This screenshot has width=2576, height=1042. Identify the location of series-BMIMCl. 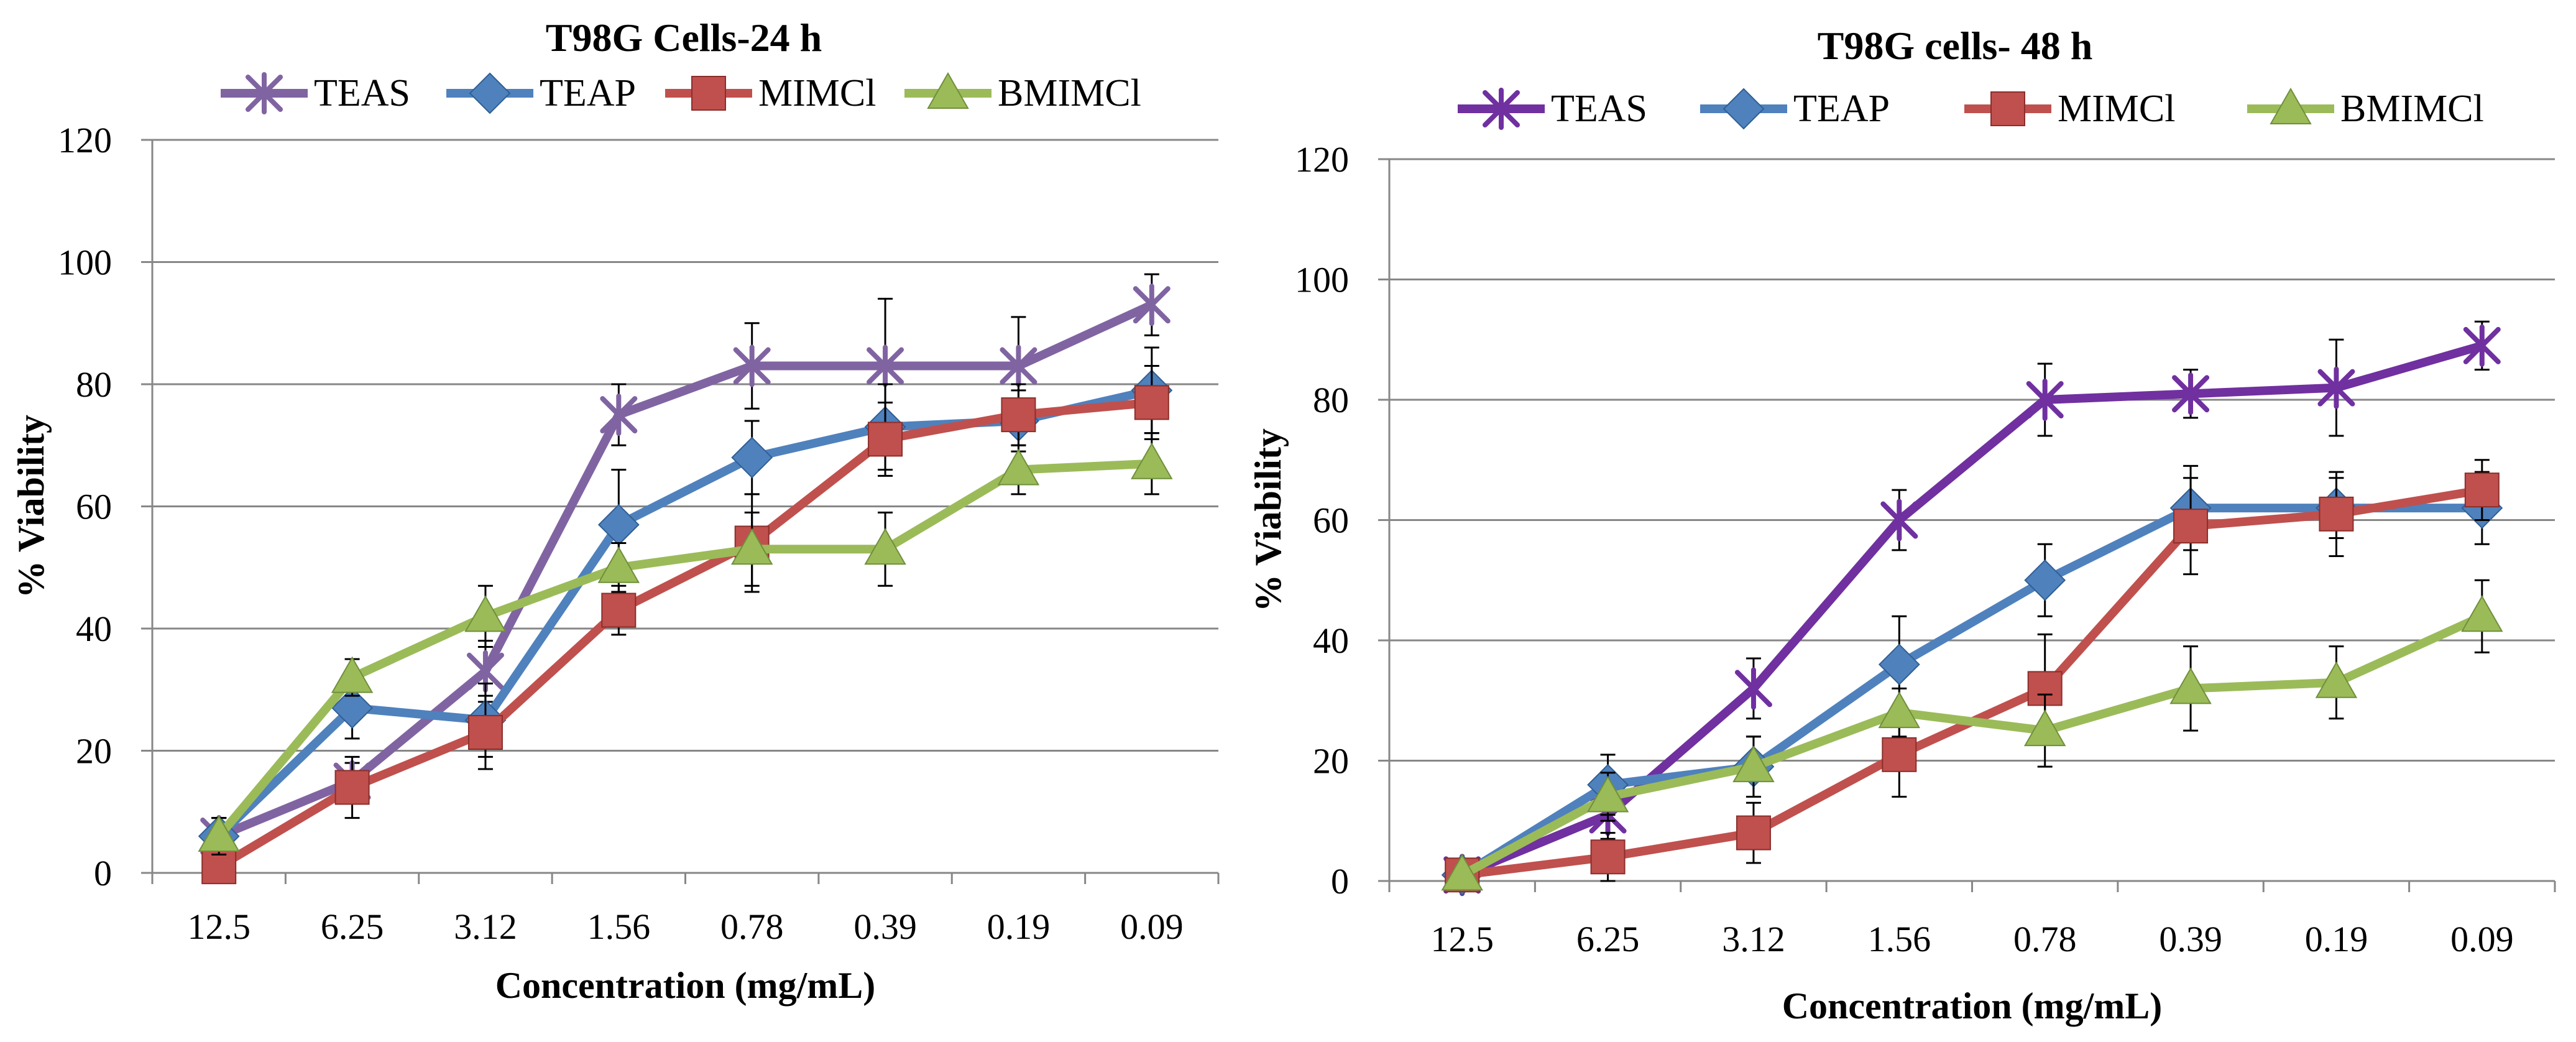
(1972, 735).